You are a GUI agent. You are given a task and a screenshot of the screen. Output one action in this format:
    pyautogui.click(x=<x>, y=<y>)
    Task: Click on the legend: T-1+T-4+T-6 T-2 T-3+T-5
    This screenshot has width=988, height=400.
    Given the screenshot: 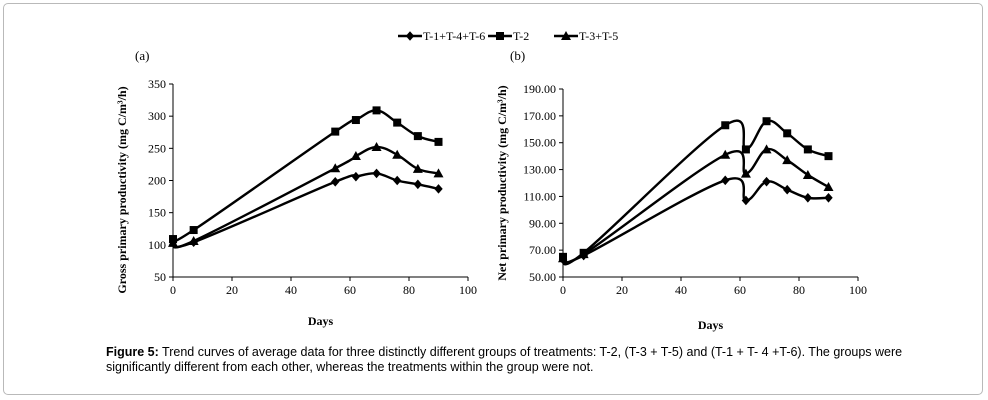 What is the action you would take?
    pyautogui.click(x=508, y=36)
    